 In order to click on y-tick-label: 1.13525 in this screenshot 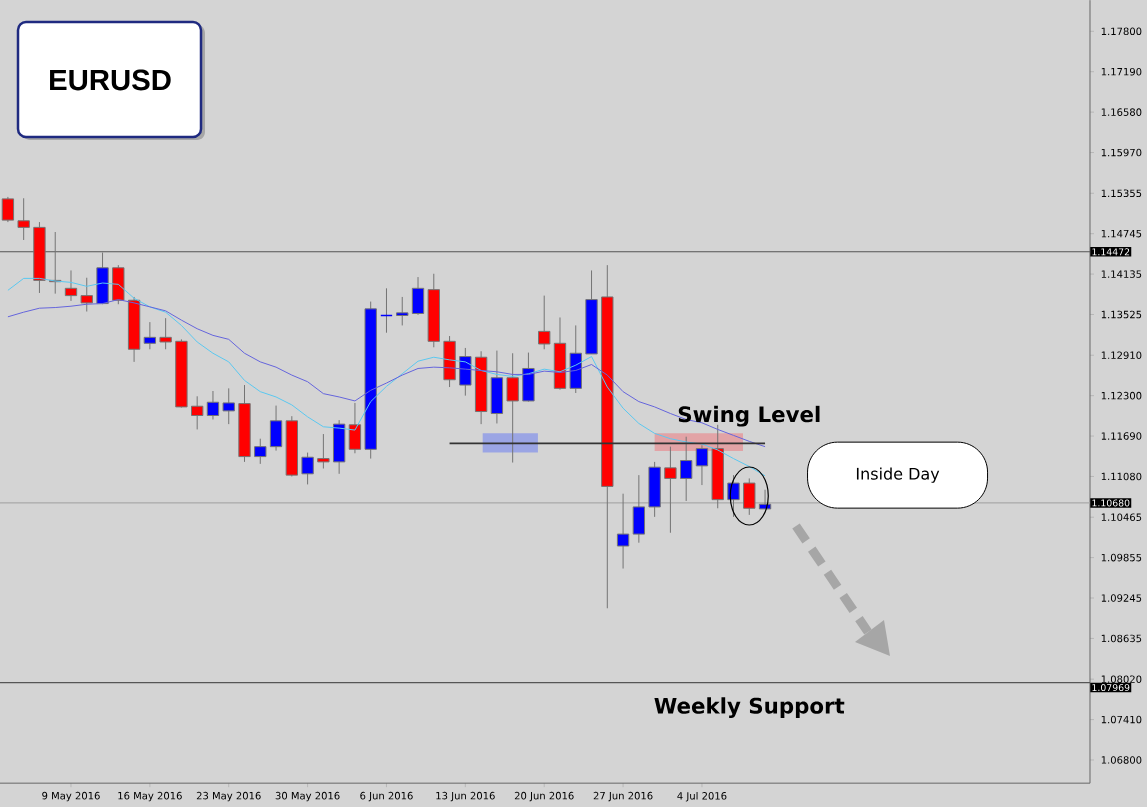, I will do `click(1121, 314)`.